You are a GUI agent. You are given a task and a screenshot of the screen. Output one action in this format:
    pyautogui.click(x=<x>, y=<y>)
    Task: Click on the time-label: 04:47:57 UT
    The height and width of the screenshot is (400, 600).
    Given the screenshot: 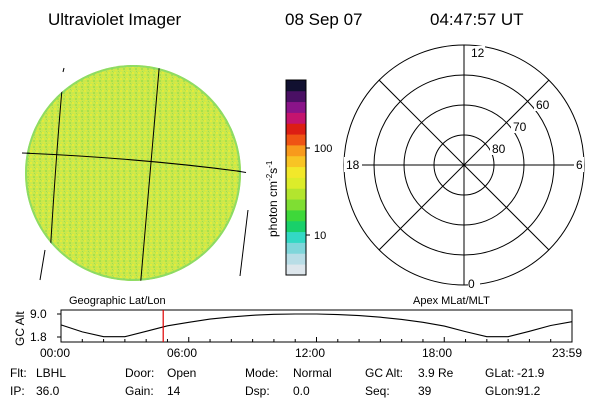 What is the action you would take?
    pyautogui.click(x=477, y=19)
    